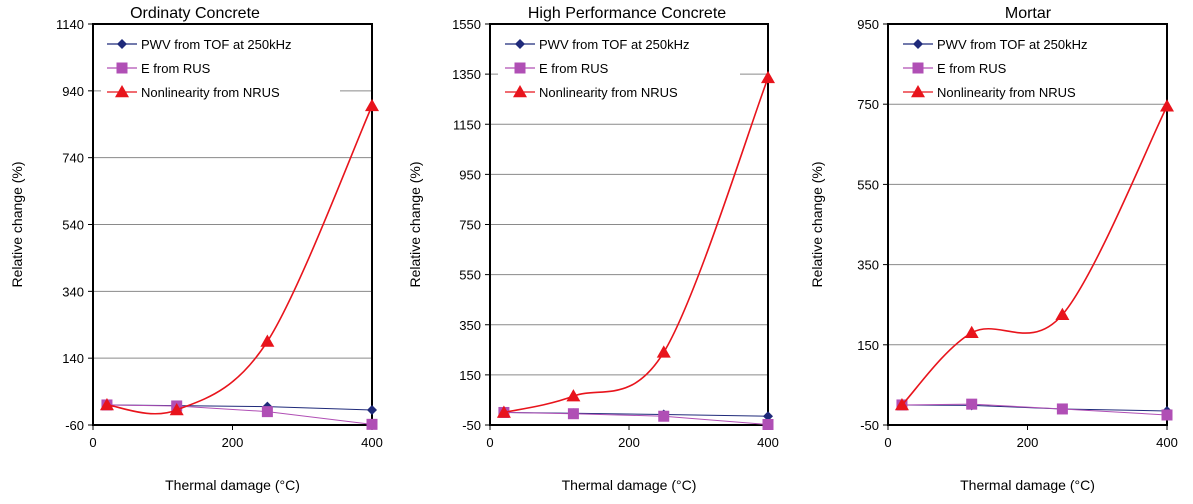 The height and width of the screenshot is (504, 1193). Describe the element at coordinates (73, 158) in the screenshot. I see `y-tick-label: 740` at that location.